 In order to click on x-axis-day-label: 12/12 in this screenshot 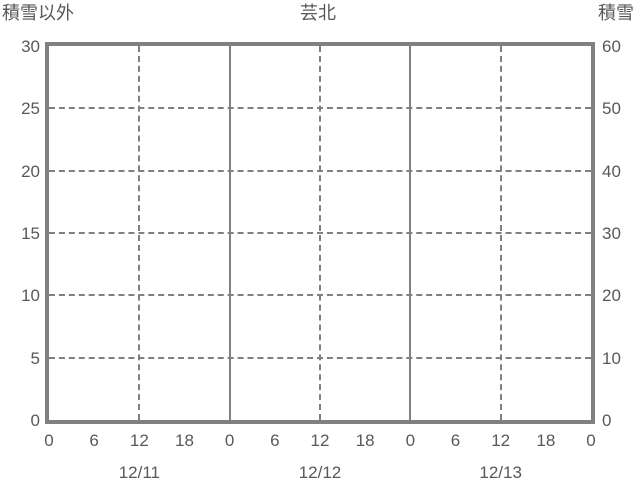, I will do `click(320, 472)`.